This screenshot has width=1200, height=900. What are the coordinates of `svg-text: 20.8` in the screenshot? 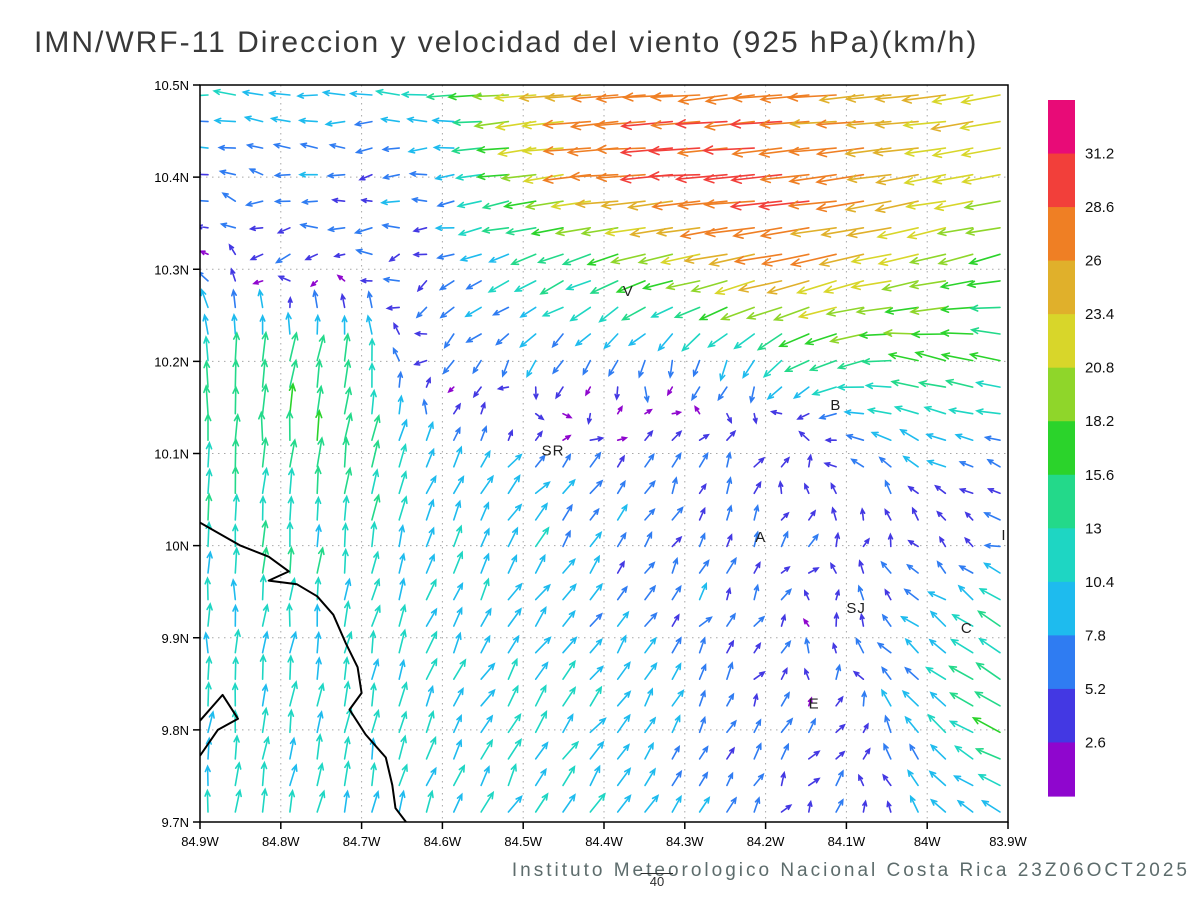 It's located at (1099, 368).